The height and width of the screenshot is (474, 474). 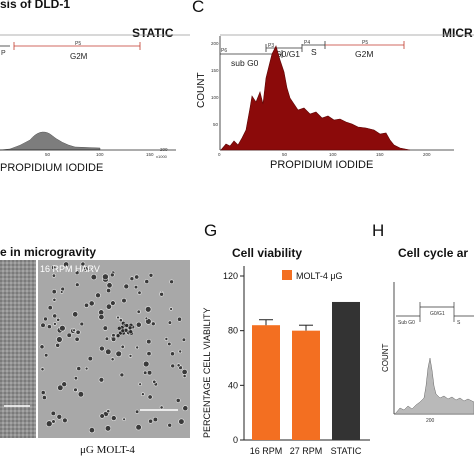 I want to click on panel-h-gate-s-label: S, so click(x=459, y=323).